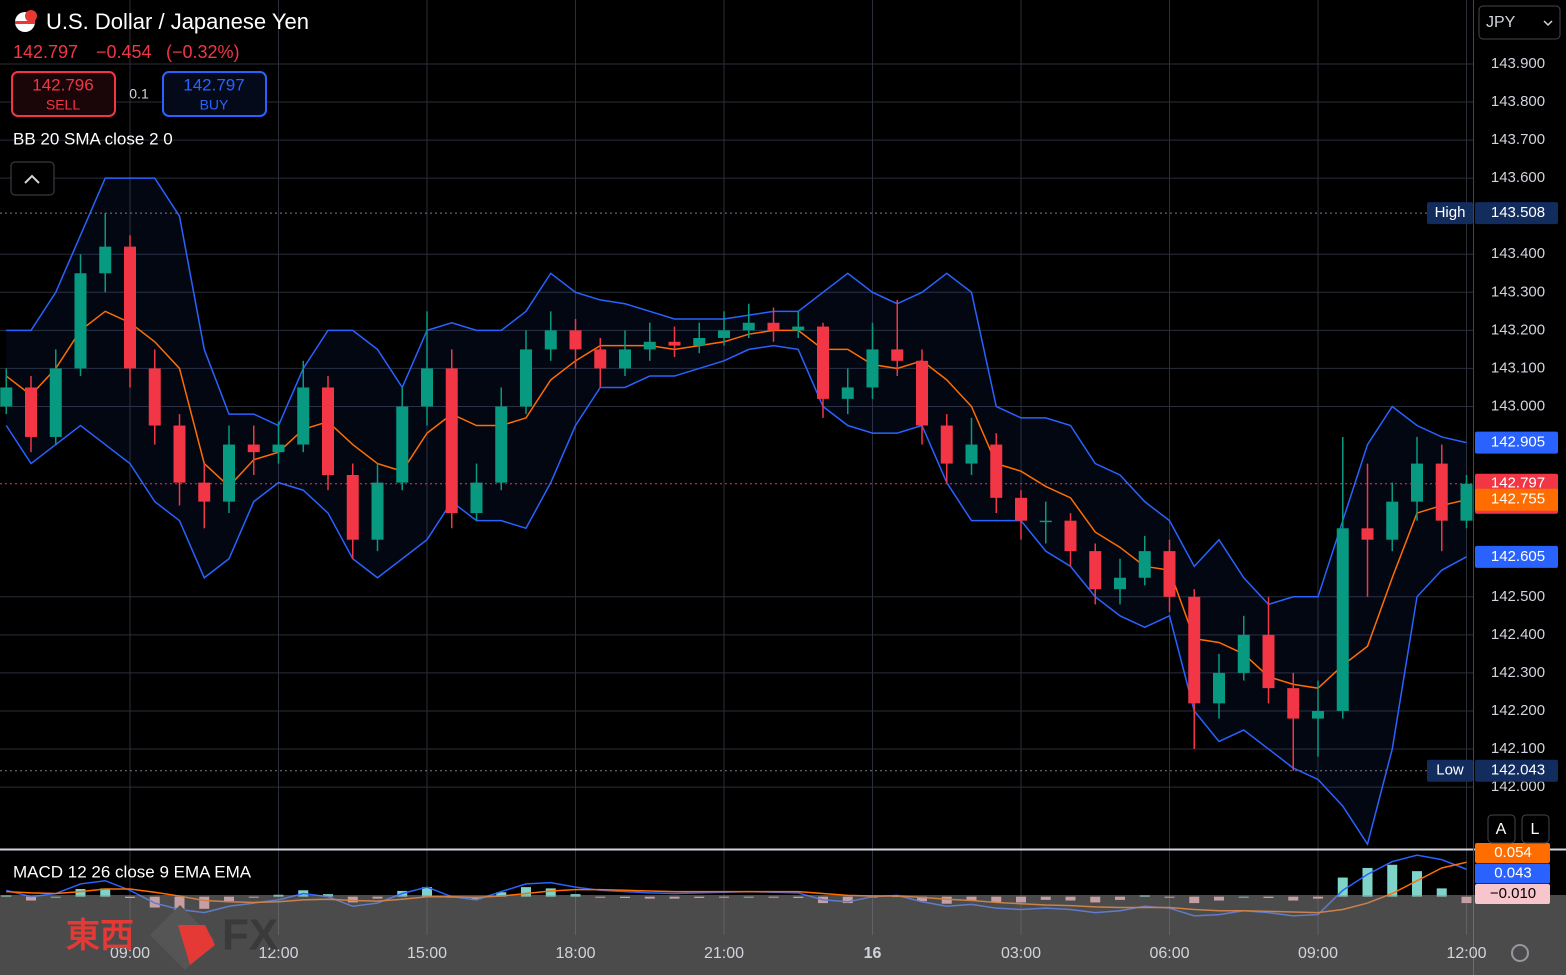  What do you see at coordinates (1169, 953) in the screenshot?
I see `x-tick-label: 06:00` at bounding box center [1169, 953].